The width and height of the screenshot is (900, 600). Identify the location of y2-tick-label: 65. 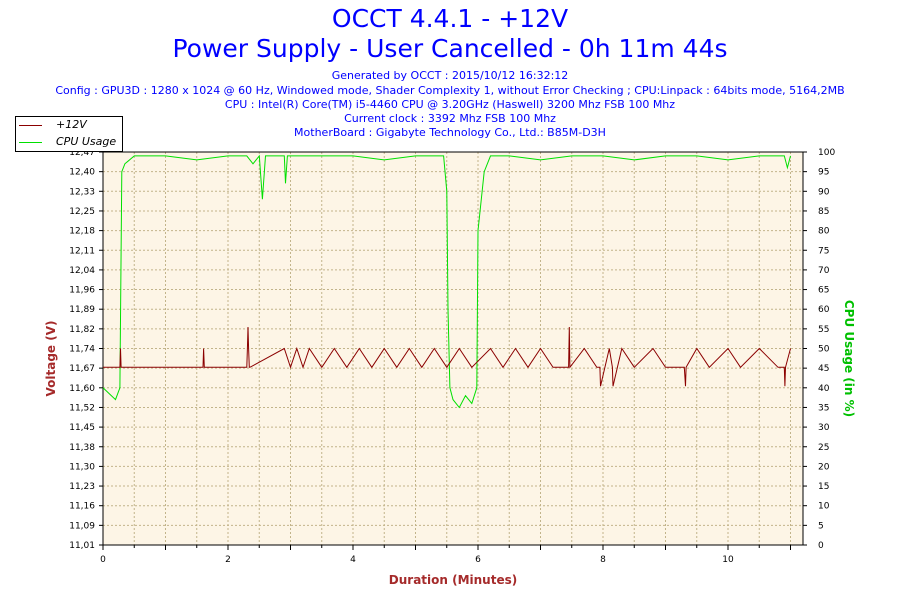
(823, 291).